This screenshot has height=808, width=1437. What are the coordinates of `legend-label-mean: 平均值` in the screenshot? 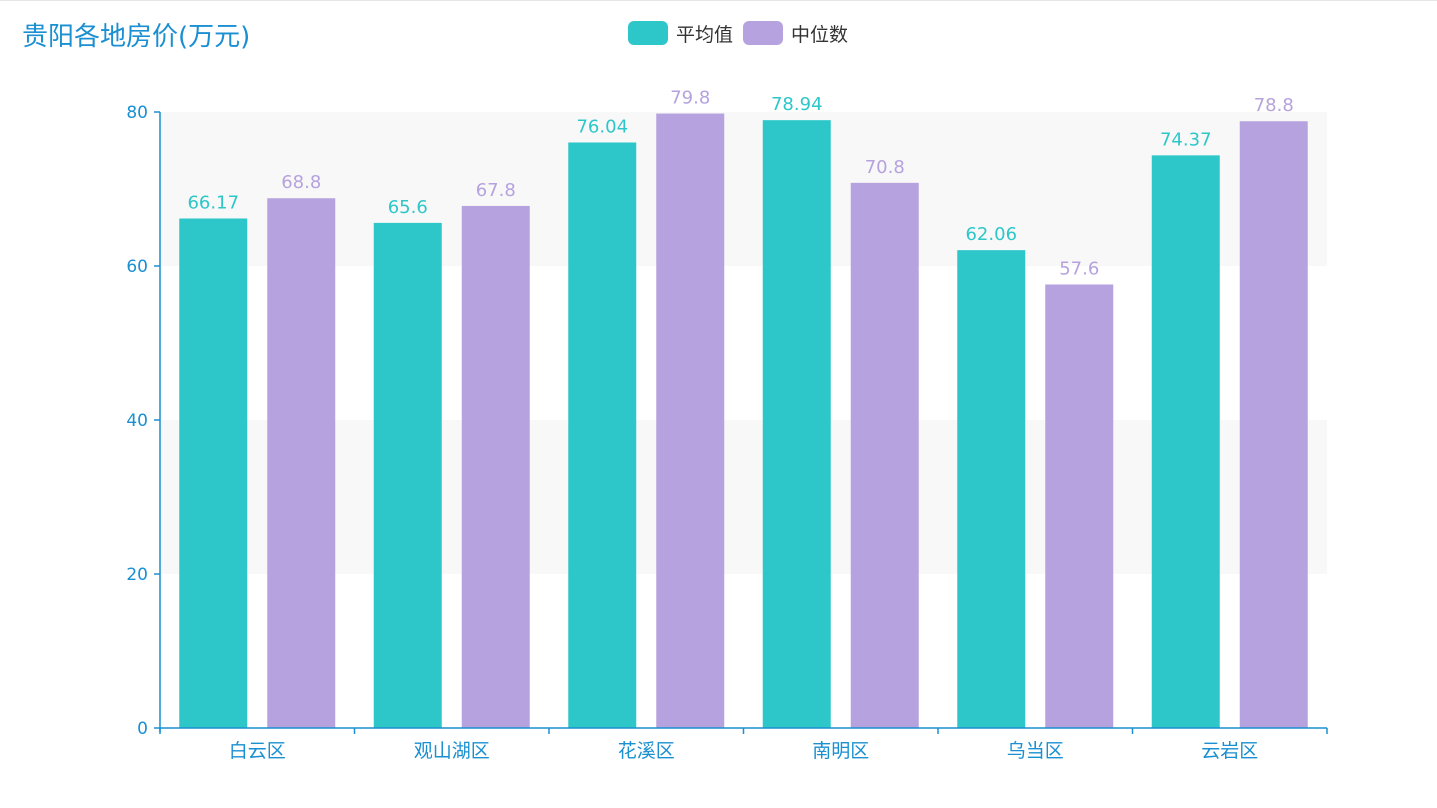 It's located at (705, 34).